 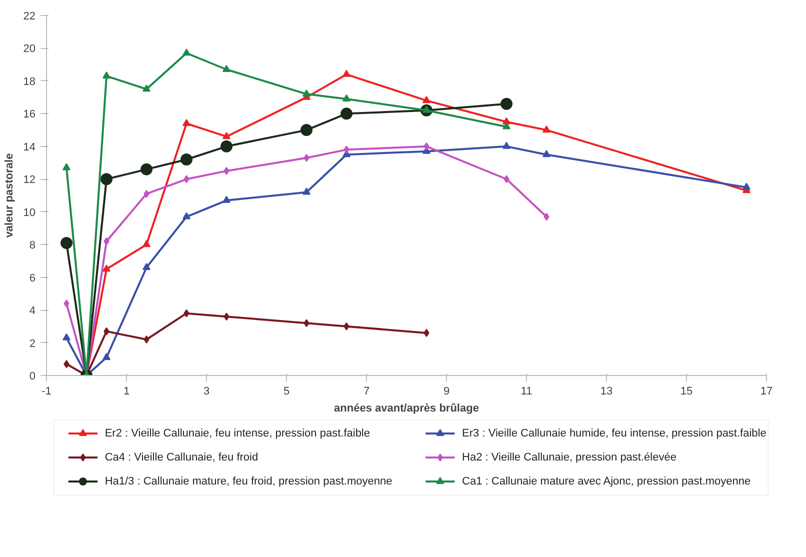 I want to click on x-tick-label: 9, so click(x=446, y=392).